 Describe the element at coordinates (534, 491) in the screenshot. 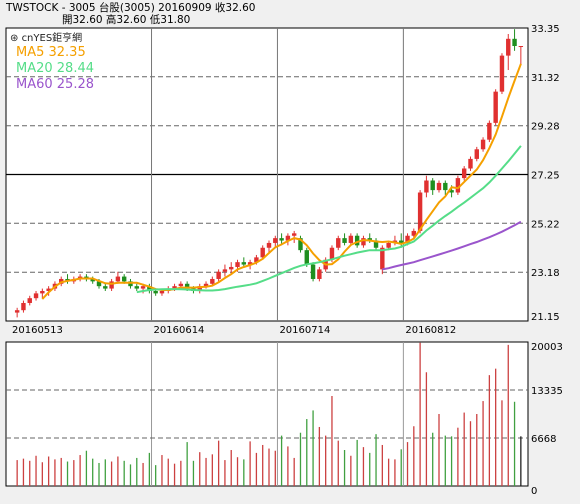

I see `volume-y-tick-label: 0` at that location.